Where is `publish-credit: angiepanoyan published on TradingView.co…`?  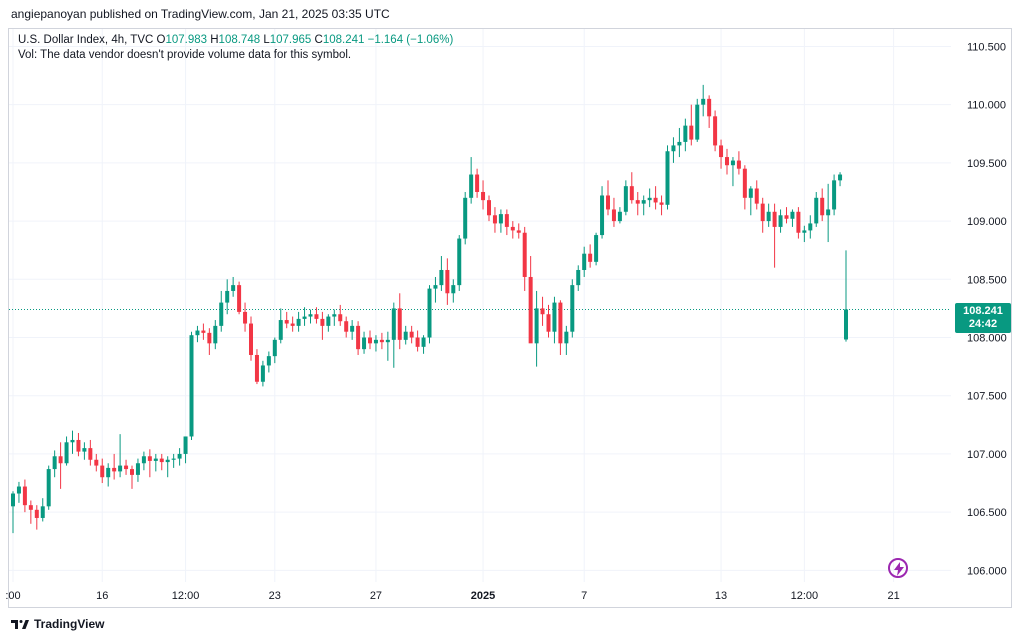 publish-credit: angiepanoyan published on TradingView.co… is located at coordinates (200, 14).